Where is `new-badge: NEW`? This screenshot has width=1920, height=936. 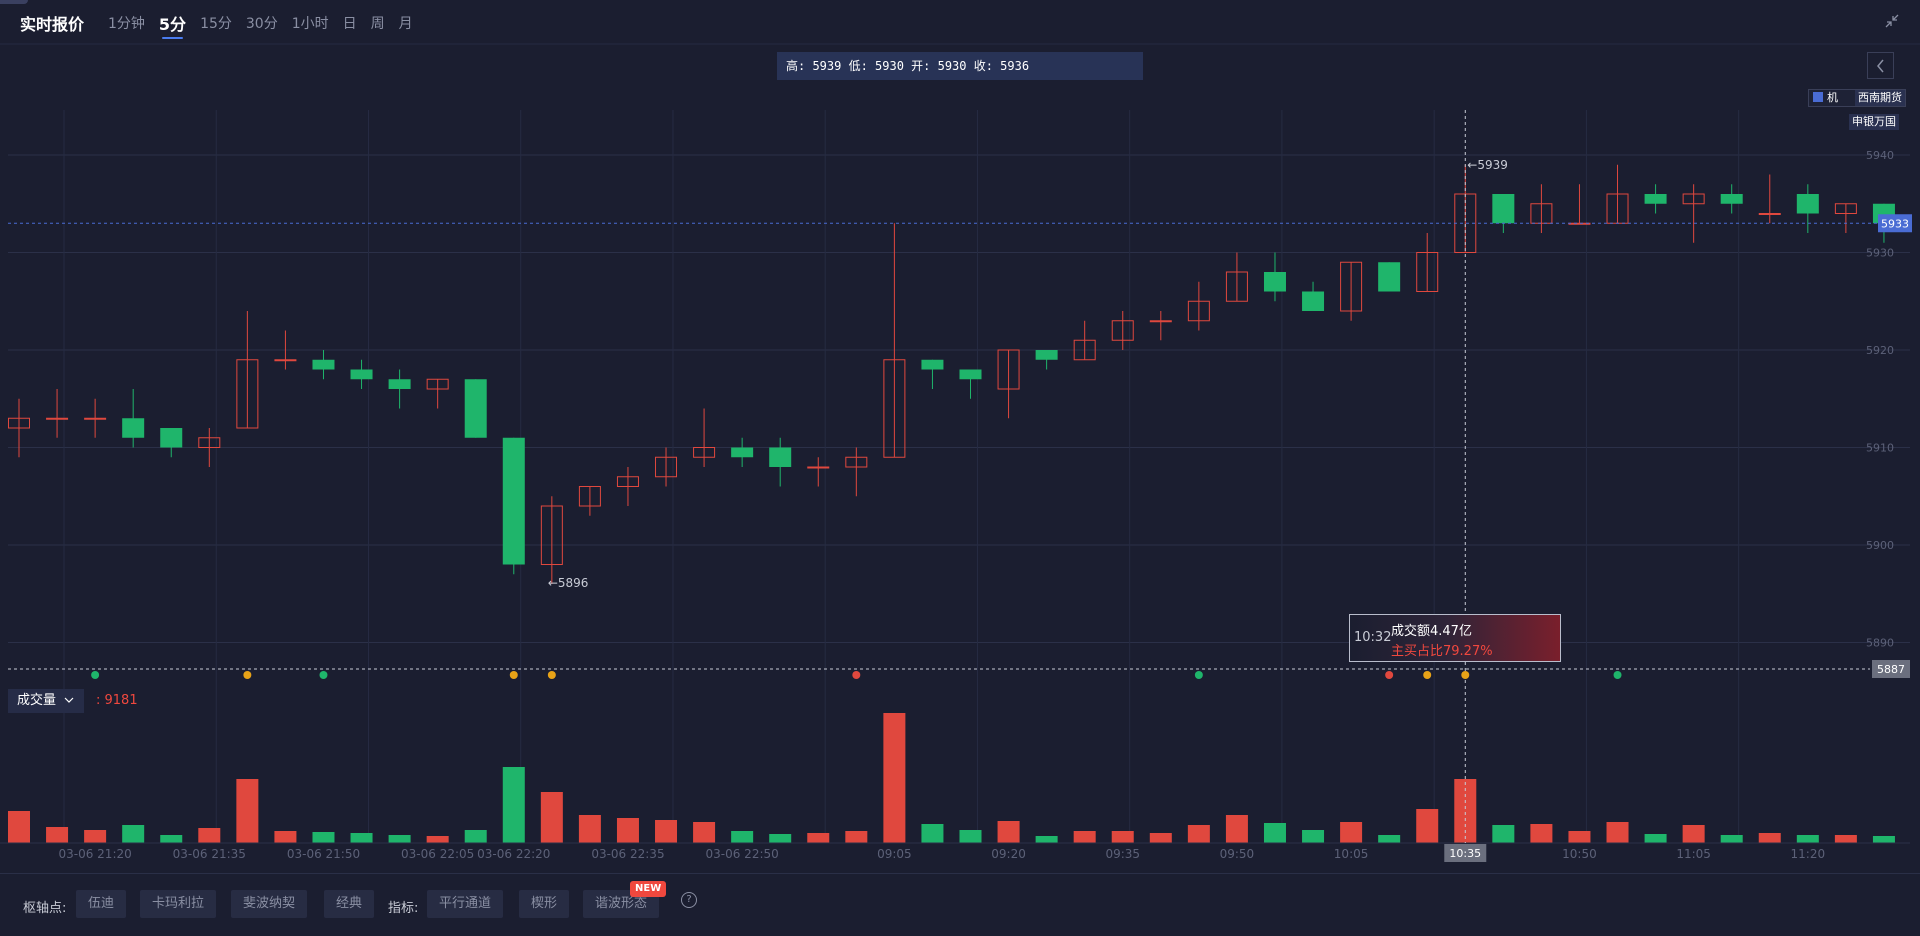
new-badge: NEW is located at coordinates (648, 889).